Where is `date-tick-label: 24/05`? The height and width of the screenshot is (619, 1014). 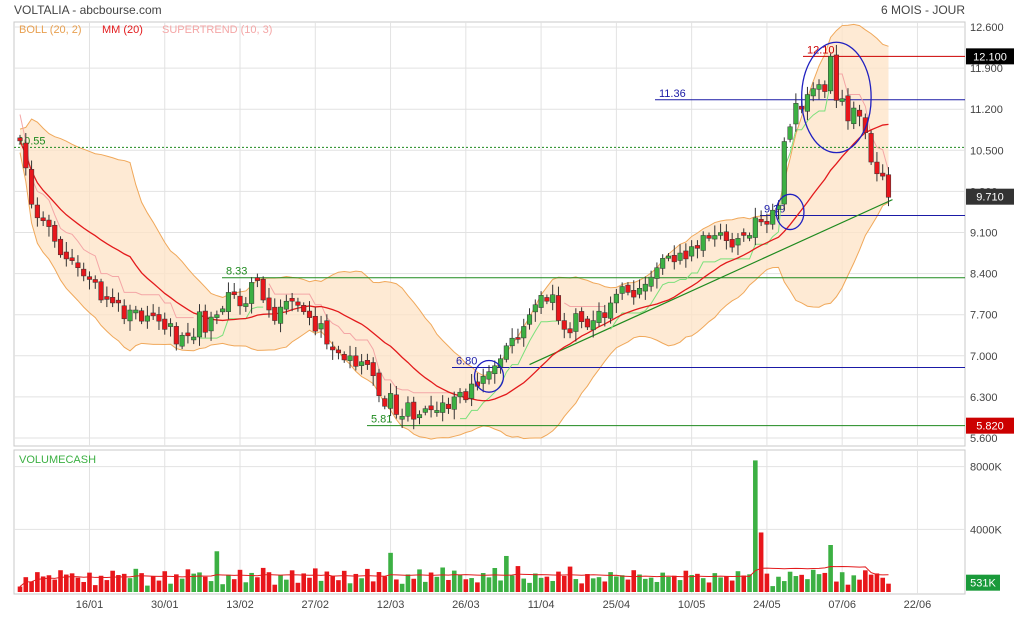
date-tick-label: 24/05 is located at coordinates (767, 605).